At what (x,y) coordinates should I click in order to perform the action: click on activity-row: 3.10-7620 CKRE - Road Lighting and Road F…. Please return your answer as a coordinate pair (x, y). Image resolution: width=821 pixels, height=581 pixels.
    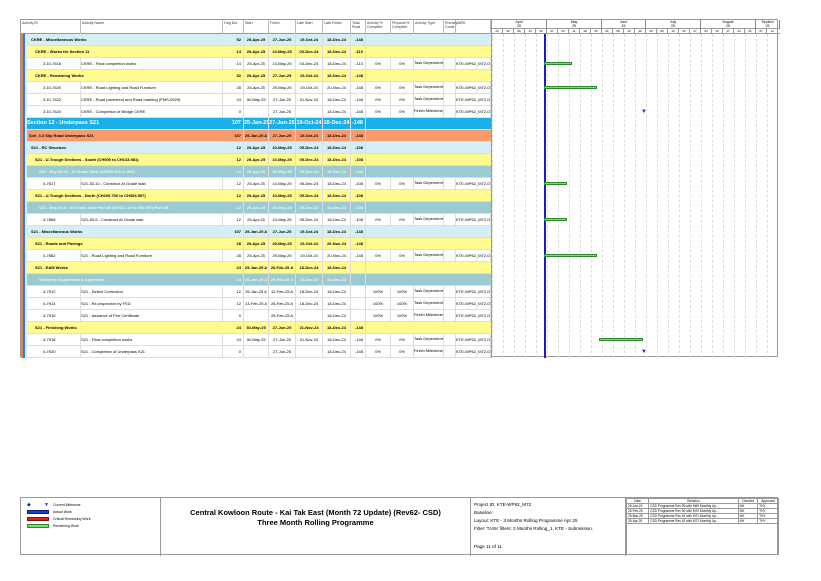
    Looking at the image, I should click on (256, 88).